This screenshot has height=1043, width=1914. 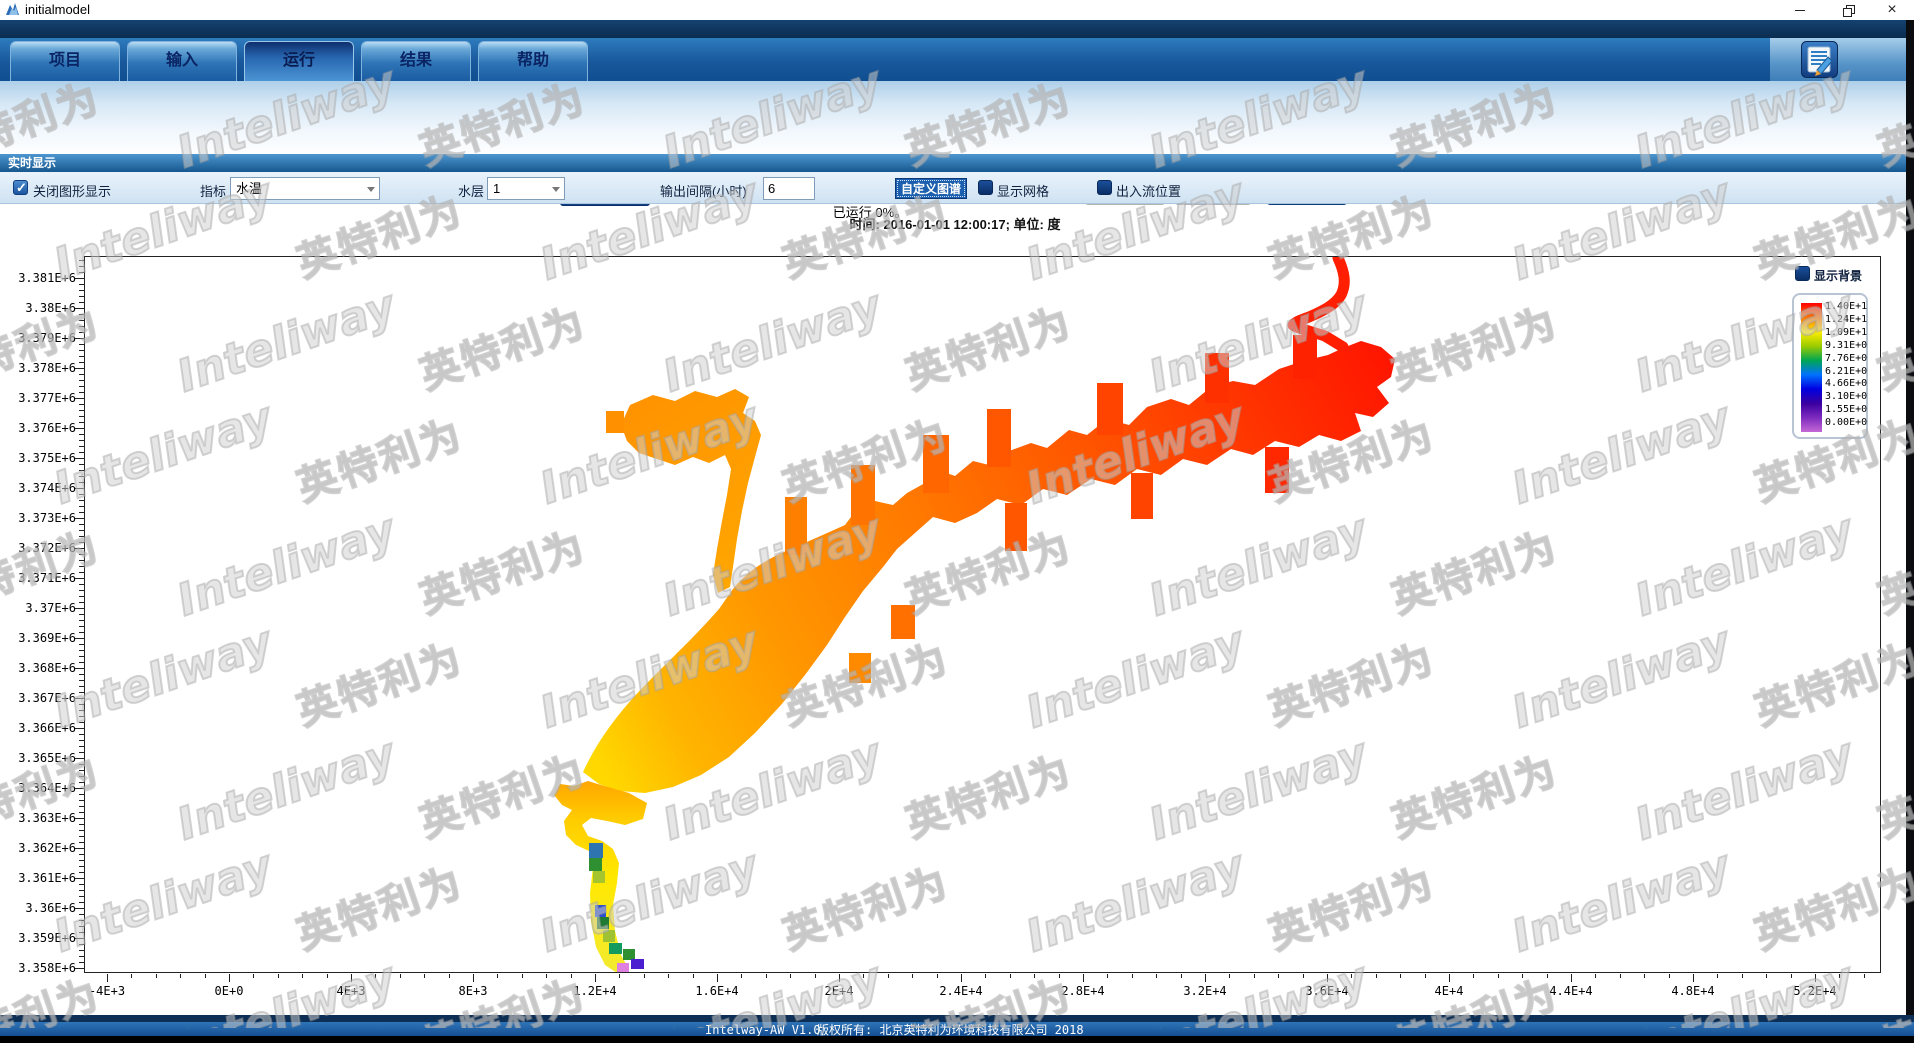 What do you see at coordinates (789, 188) in the screenshot?
I see `interval-input` at bounding box center [789, 188].